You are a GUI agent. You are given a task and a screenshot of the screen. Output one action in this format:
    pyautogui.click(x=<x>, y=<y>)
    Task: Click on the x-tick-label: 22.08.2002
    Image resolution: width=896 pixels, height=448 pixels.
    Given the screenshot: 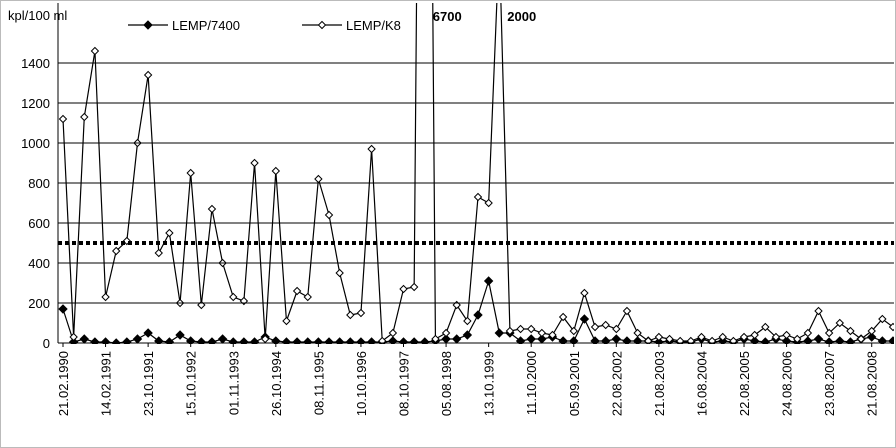 What is the action you would take?
    pyautogui.click(x=616, y=383)
    